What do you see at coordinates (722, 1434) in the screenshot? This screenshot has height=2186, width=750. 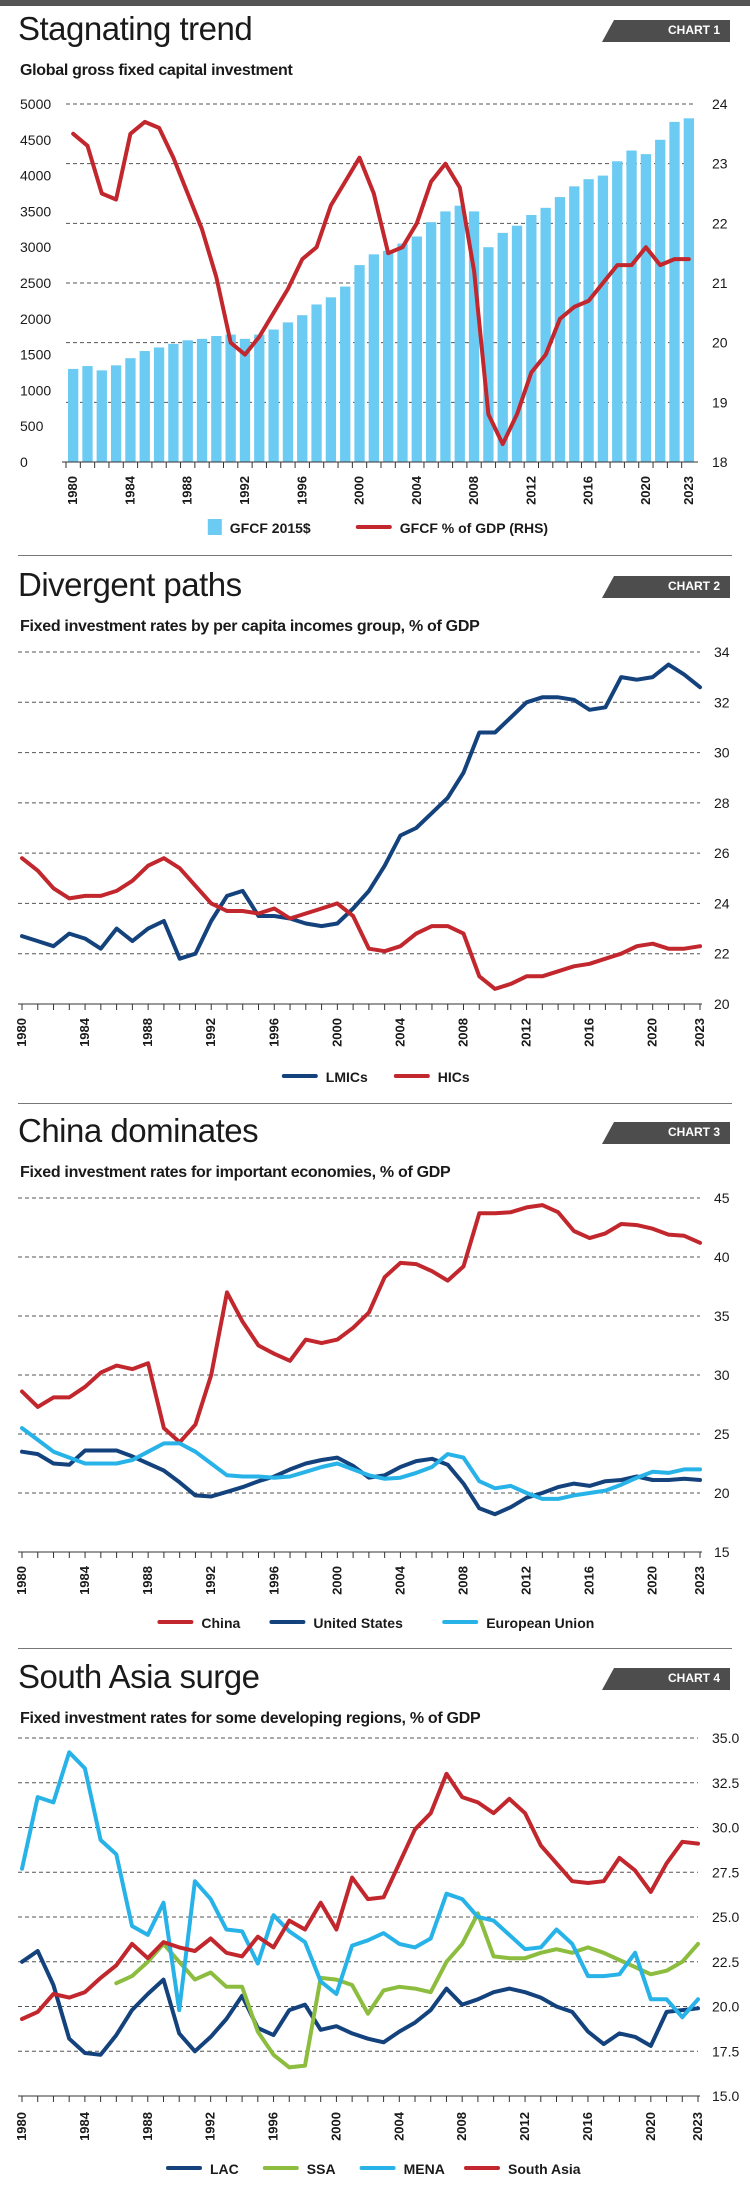 I see `y-tick-label: 25` at bounding box center [722, 1434].